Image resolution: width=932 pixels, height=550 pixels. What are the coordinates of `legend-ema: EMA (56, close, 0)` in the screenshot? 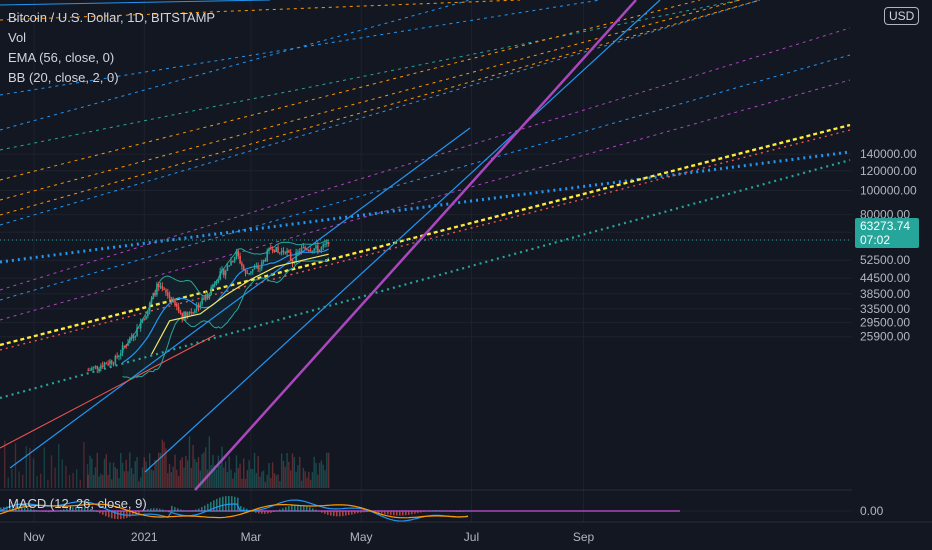 It's located at (61, 57).